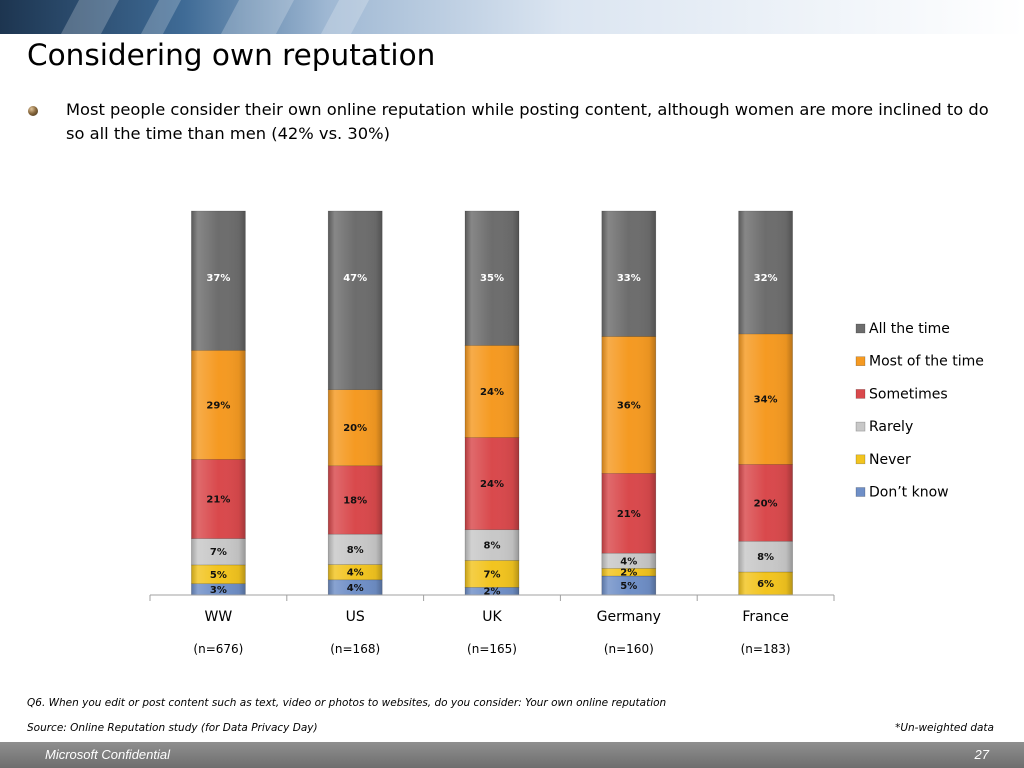  Describe the element at coordinates (231, 55) in the screenshot. I see `slide-title: Considering own reputation` at that location.